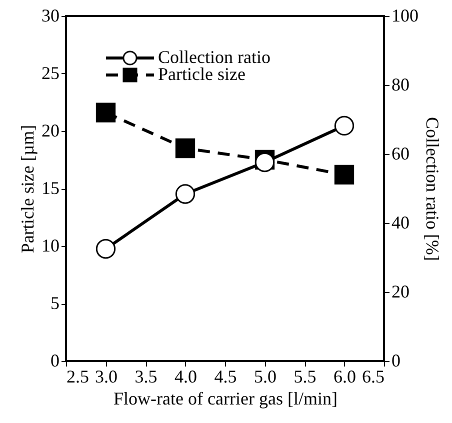  What do you see at coordinates (396, 360) in the screenshot?
I see `y2-tick-label: 0` at bounding box center [396, 360].